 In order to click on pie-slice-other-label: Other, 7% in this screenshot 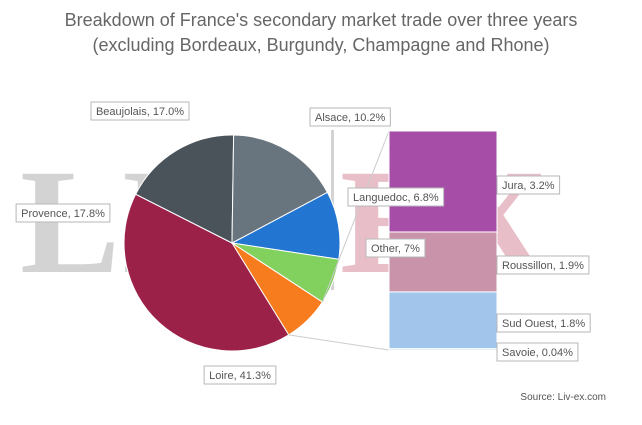, I will do `click(395, 248)`.